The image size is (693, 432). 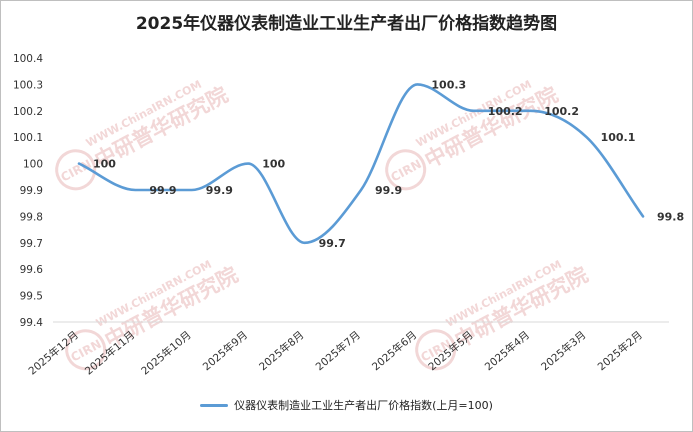 What do you see at coordinates (346, 24) in the screenshot?
I see `chart-title: 2025年仪器仪表制造业工业生产者出厂价格指数趋势图` at bounding box center [346, 24].